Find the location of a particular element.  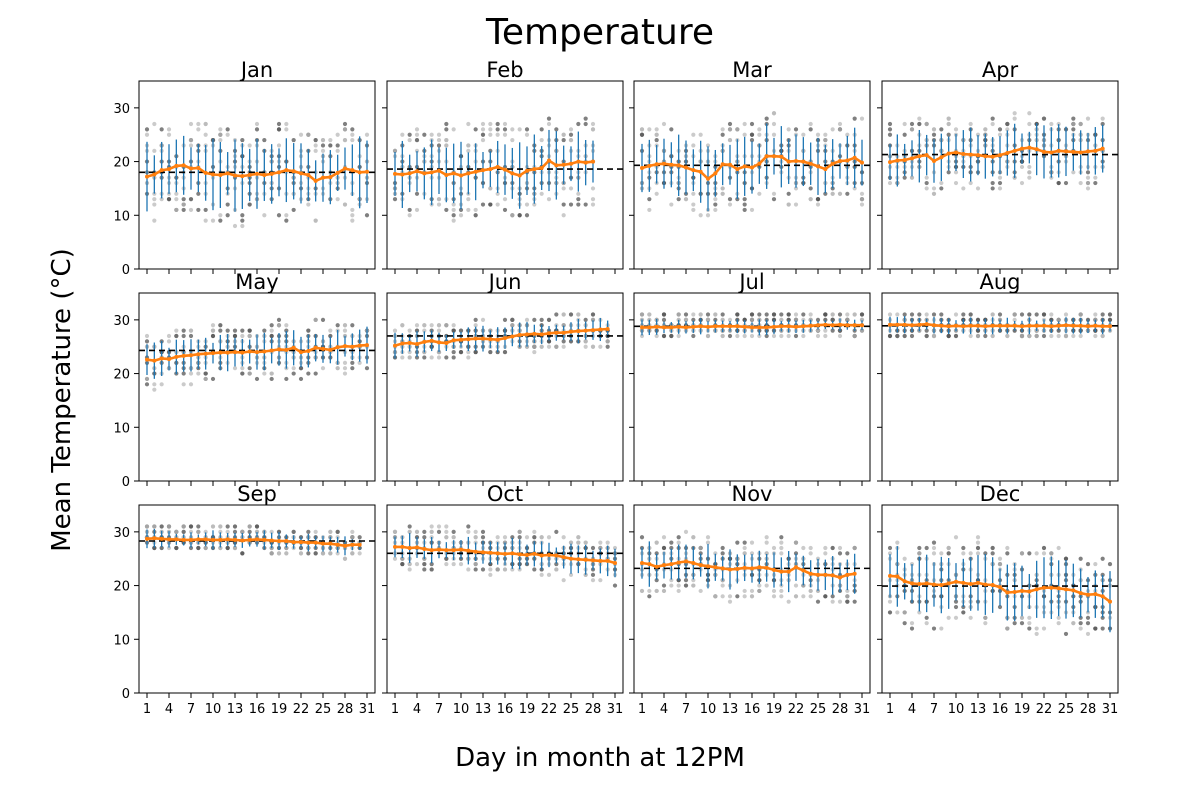

panel-jun: Jun is located at coordinates (503, 378).